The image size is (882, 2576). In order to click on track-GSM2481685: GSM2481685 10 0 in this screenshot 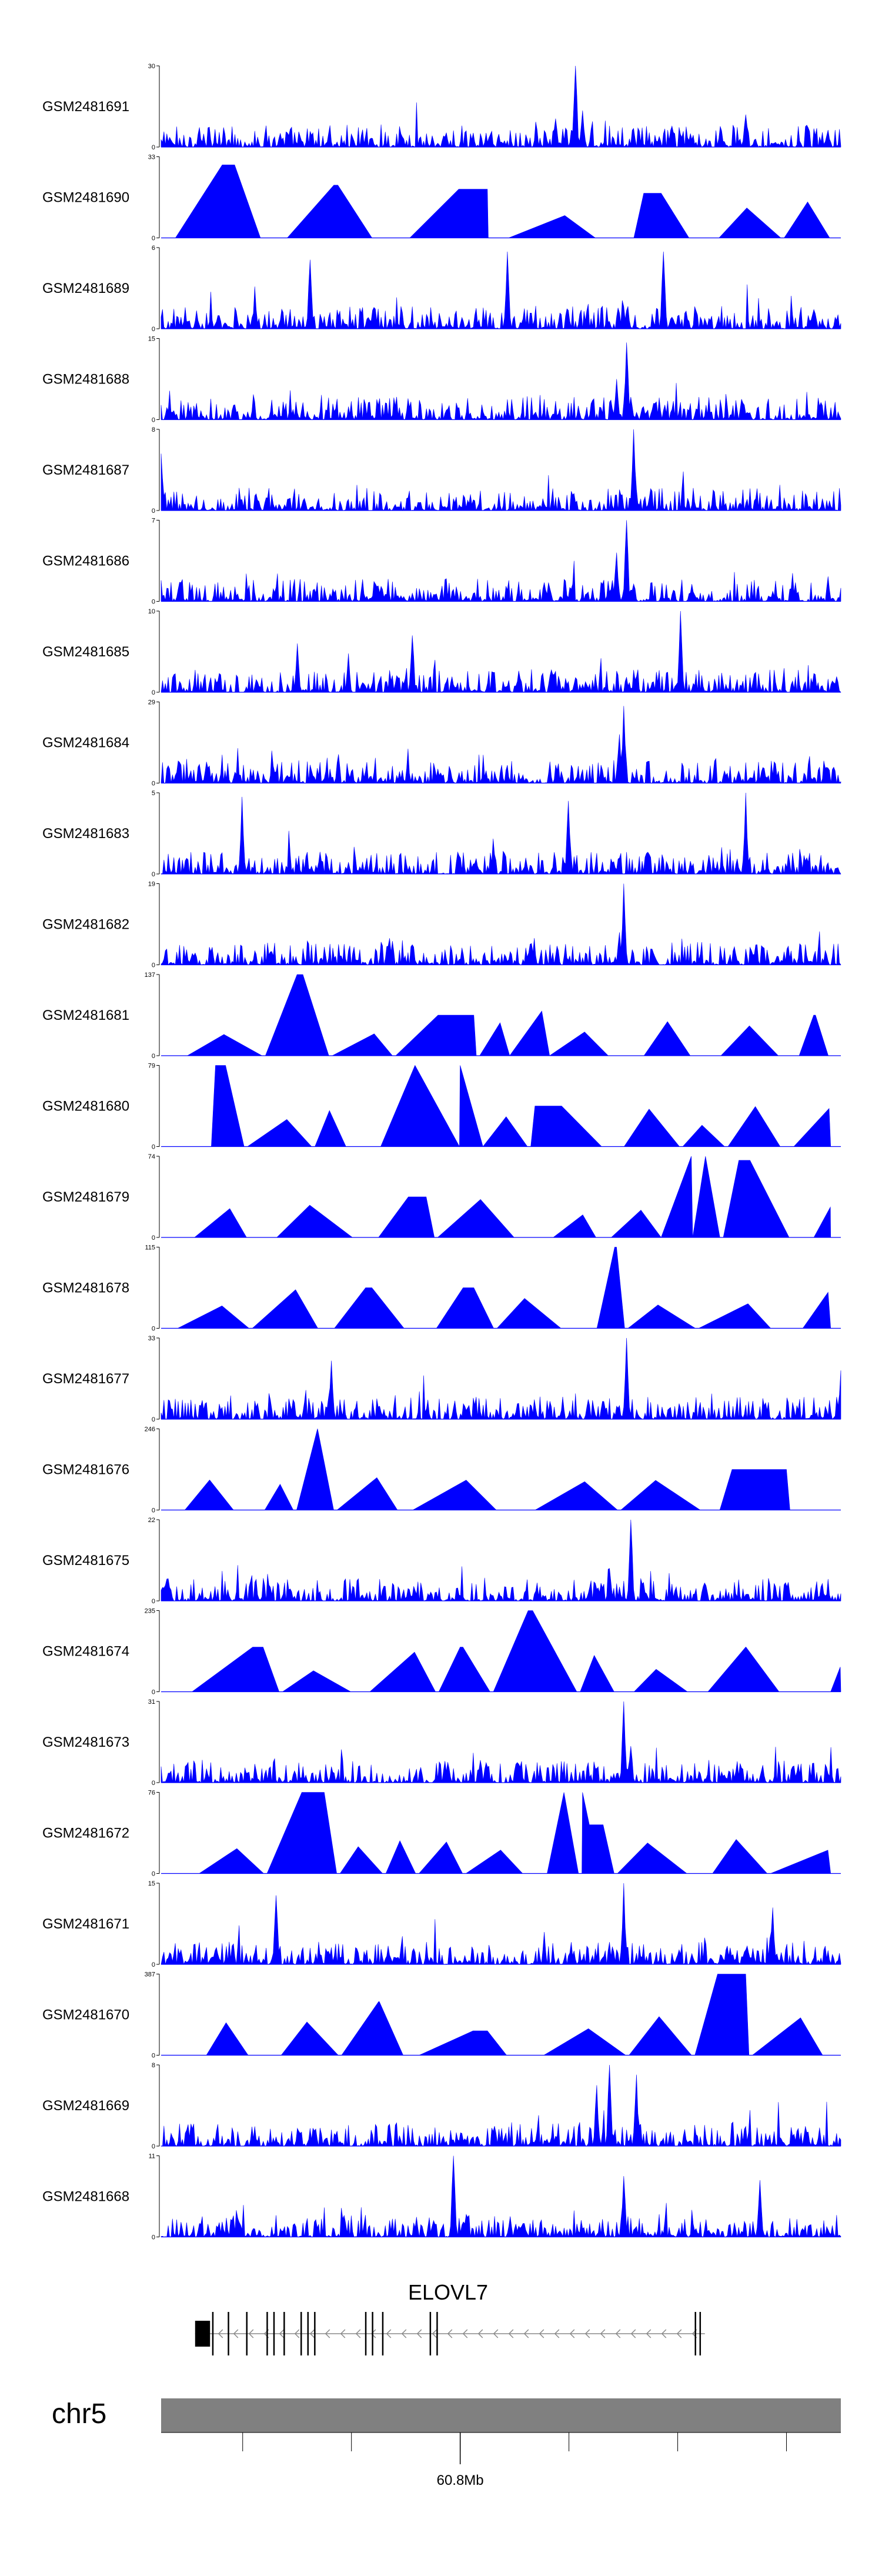, I will do `click(441, 652)`.